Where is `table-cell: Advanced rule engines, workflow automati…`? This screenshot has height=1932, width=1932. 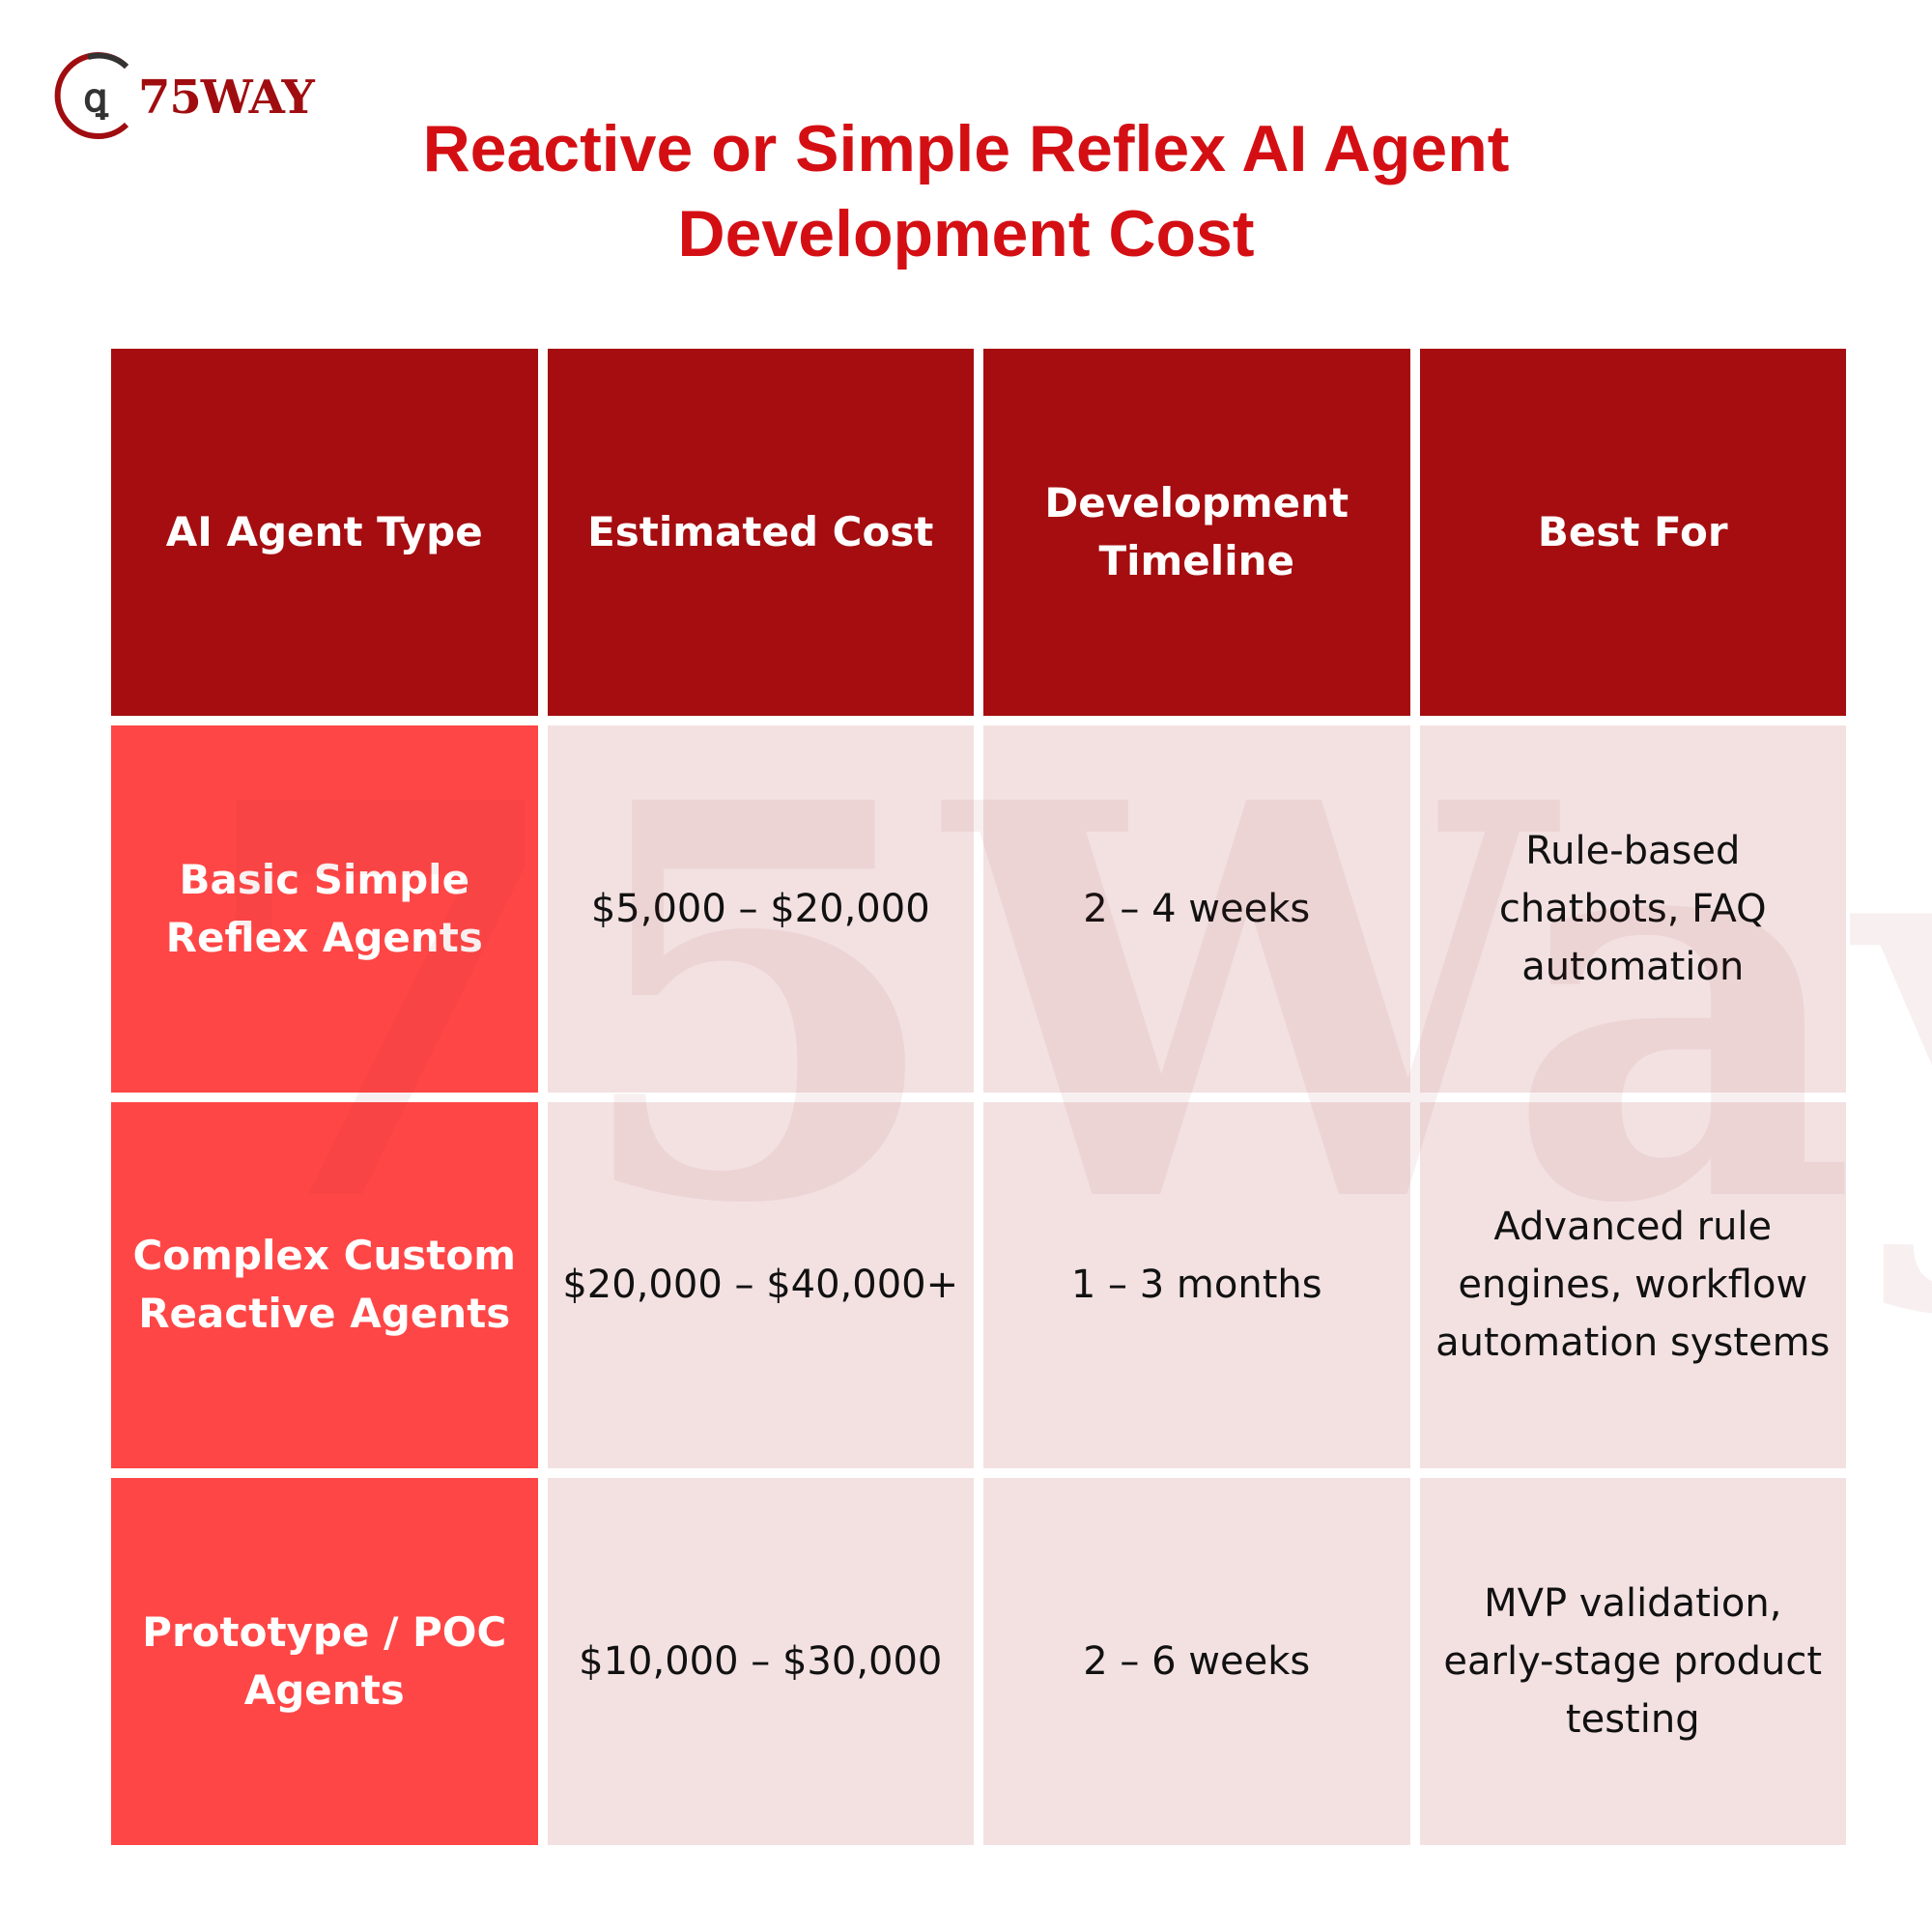 table-cell: Advanced rule engines, workflow automati… is located at coordinates (1632, 1285).